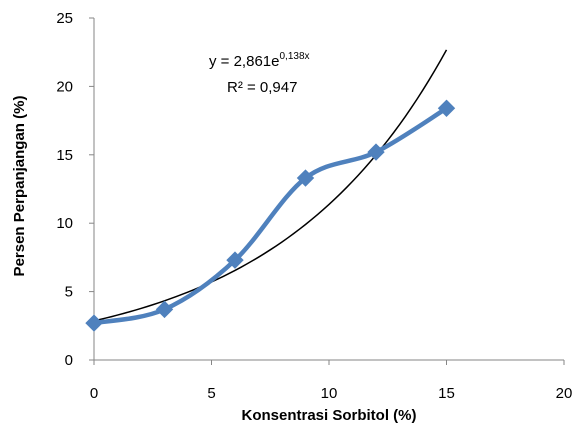  What do you see at coordinates (64, 155) in the screenshot?
I see `y-tick-label: 15` at bounding box center [64, 155].